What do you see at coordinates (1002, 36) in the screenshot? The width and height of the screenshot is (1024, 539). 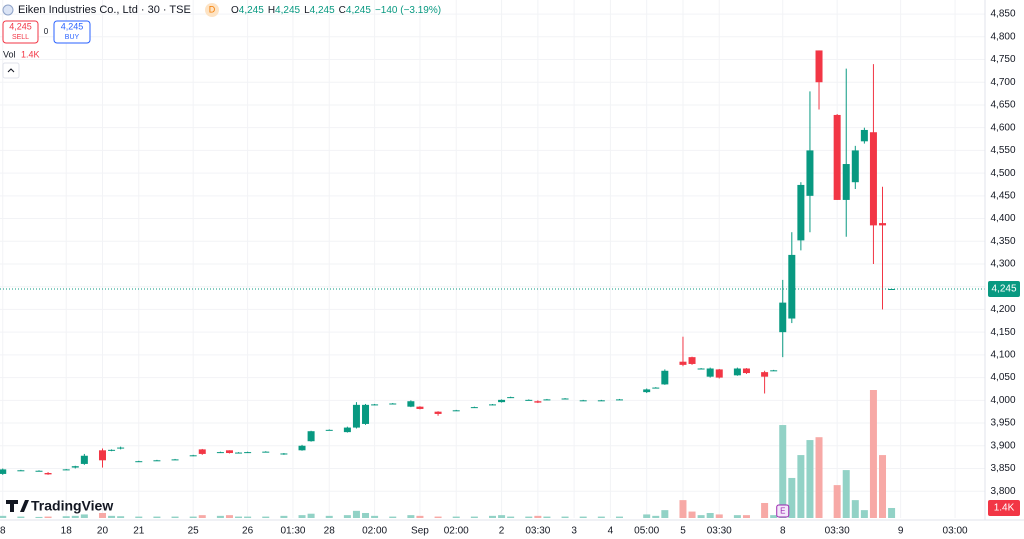 I see `y-tick-label: 4,800` at bounding box center [1002, 36].